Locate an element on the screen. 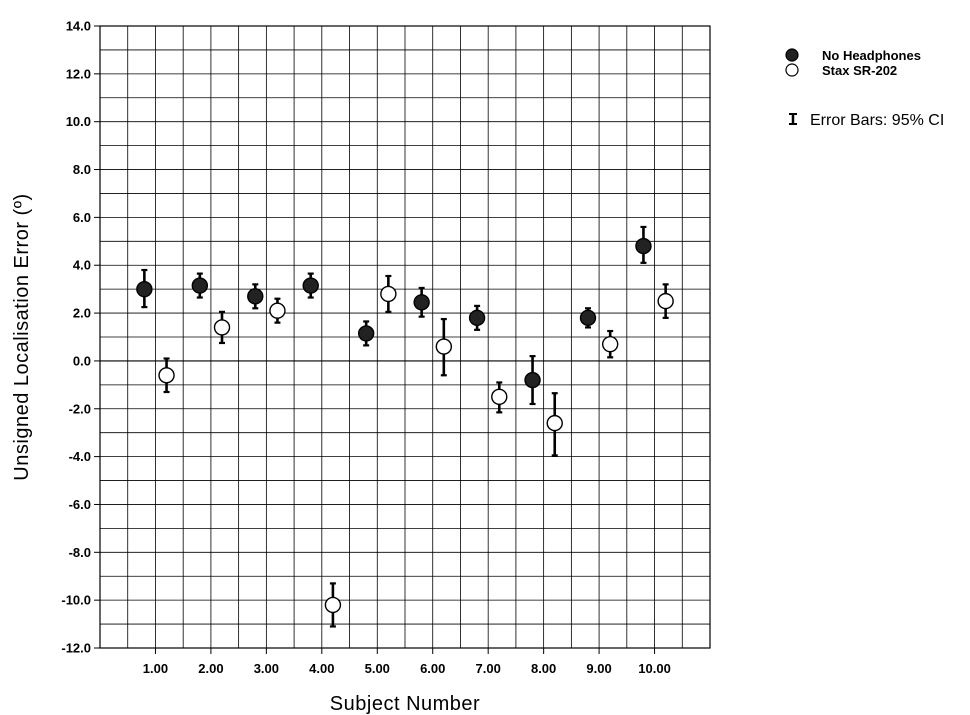 The image size is (970, 715). error-bar-note: Error Bars: 95% CI is located at coordinates (877, 120).